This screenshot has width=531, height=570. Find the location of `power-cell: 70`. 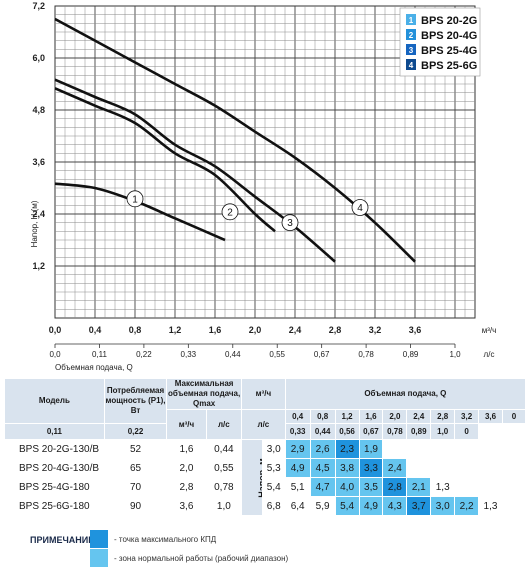

power-cell: 70 is located at coordinates (135, 487).